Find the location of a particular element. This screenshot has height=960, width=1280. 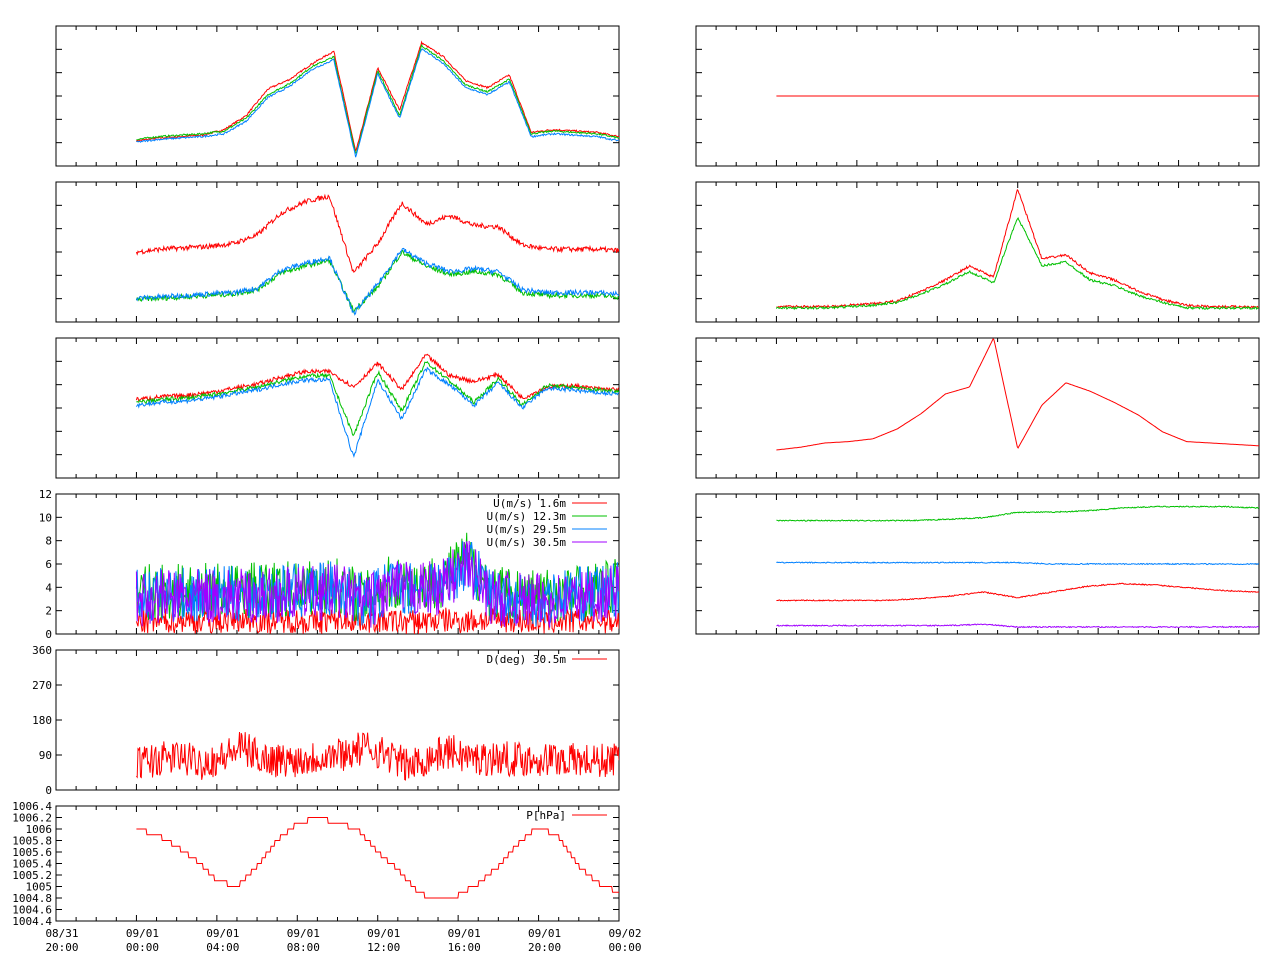

x-tick-label-time: 12:00 is located at coordinates (383, 947).